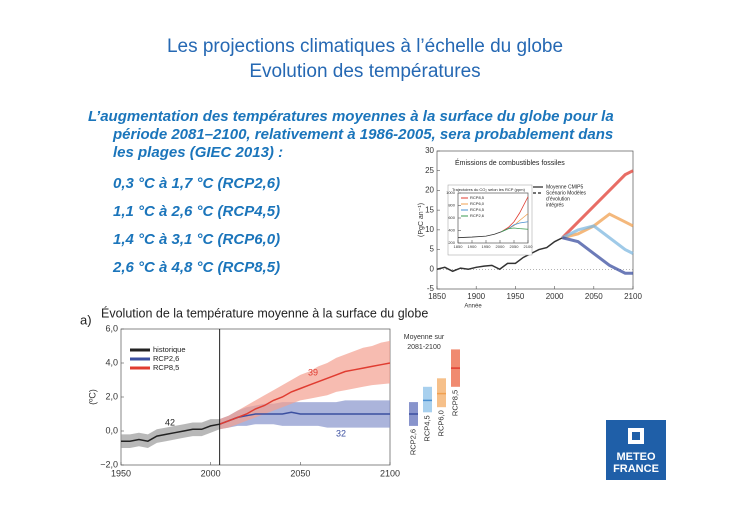 Image resolution: width=731 pixels, height=517 pixels. I want to click on ranges-title: 2081-2100, so click(424, 347).